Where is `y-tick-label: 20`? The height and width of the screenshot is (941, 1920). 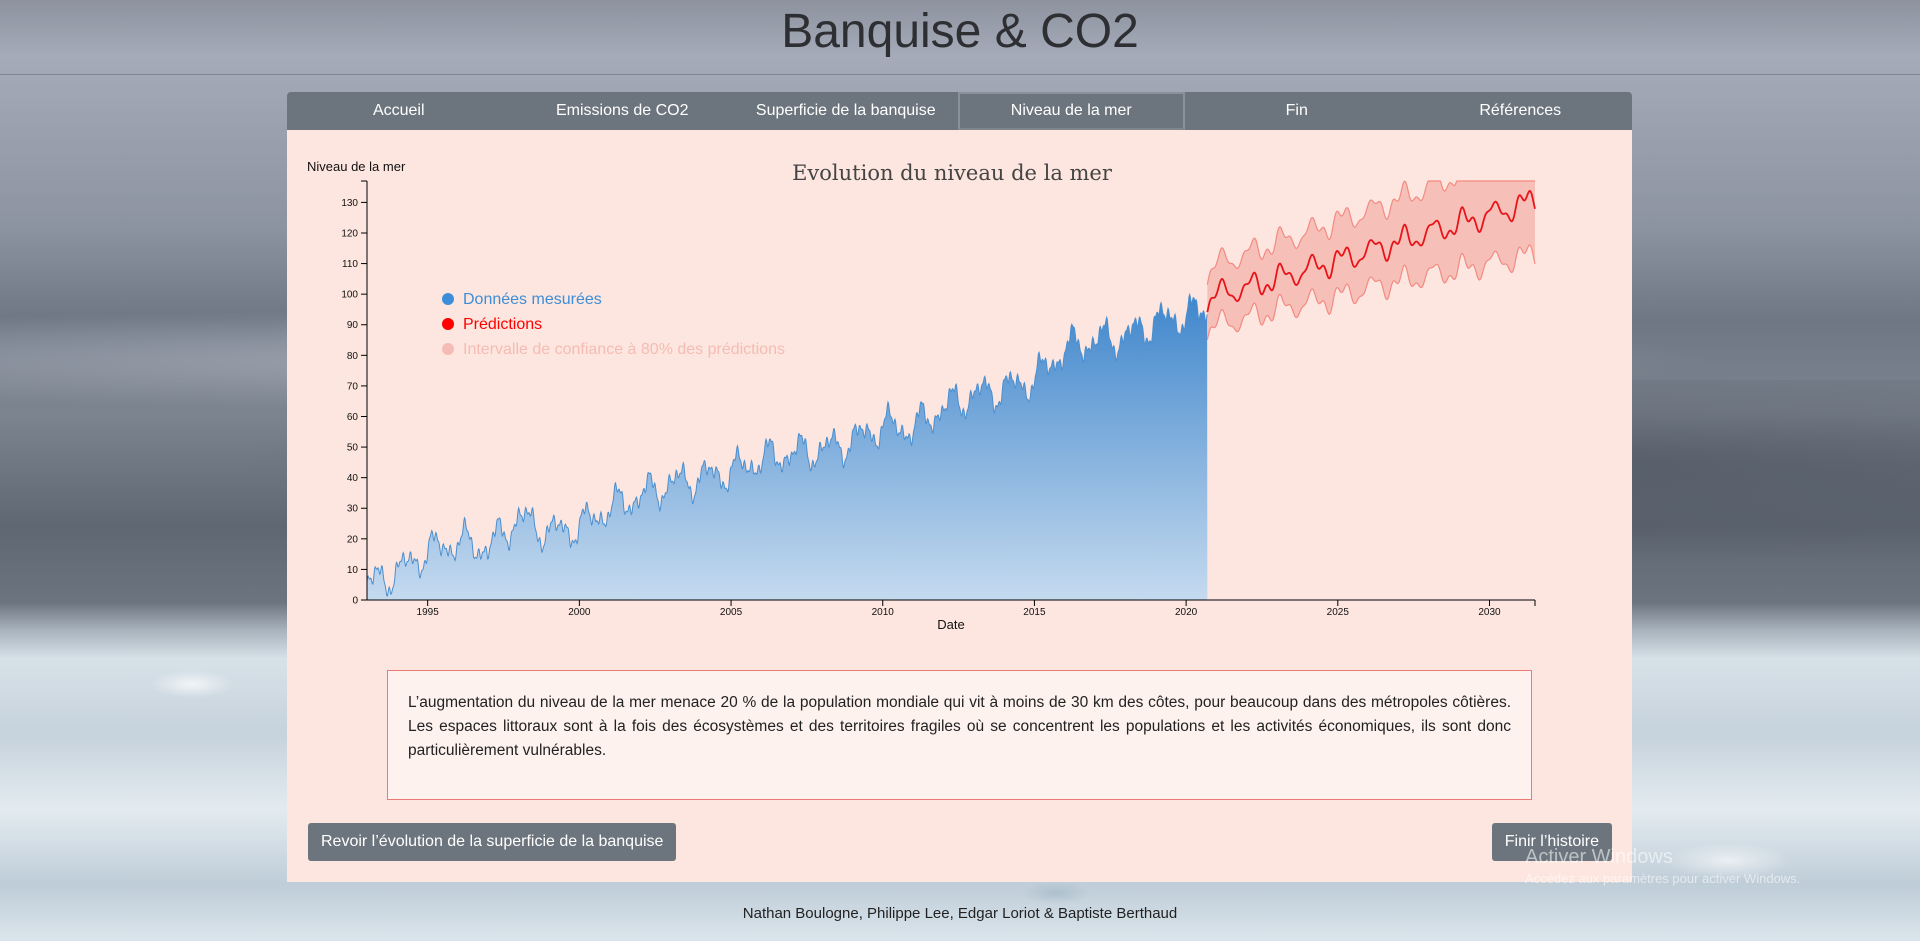 y-tick-label: 20 is located at coordinates (353, 539).